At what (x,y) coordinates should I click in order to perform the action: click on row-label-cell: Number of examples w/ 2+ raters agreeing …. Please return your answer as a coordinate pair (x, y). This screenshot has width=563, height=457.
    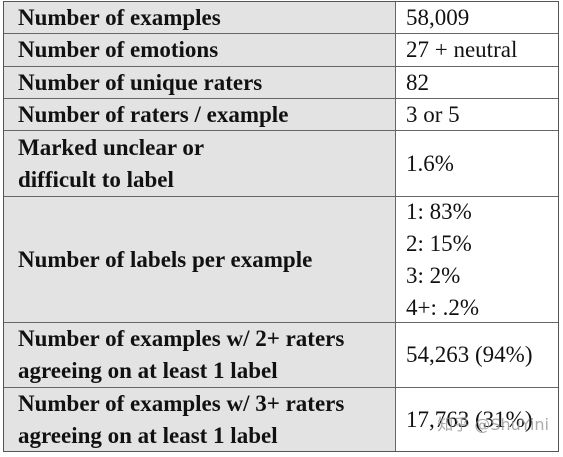
    Looking at the image, I should click on (200, 355).